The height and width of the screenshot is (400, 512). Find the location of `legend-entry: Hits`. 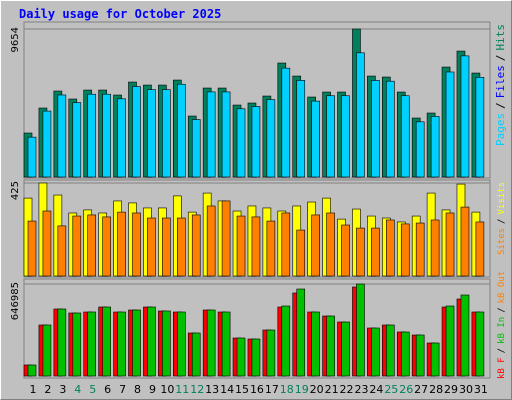

legend-entry: Hits is located at coordinates (500, 37).